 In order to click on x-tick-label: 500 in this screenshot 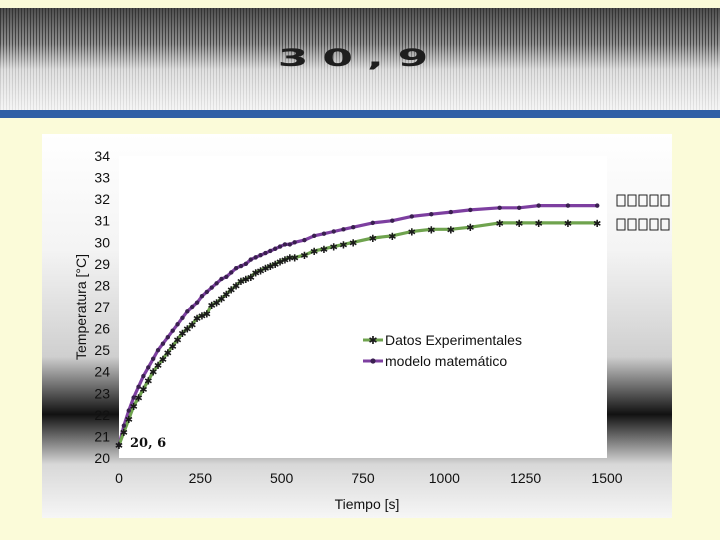, I will do `click(282, 478)`.